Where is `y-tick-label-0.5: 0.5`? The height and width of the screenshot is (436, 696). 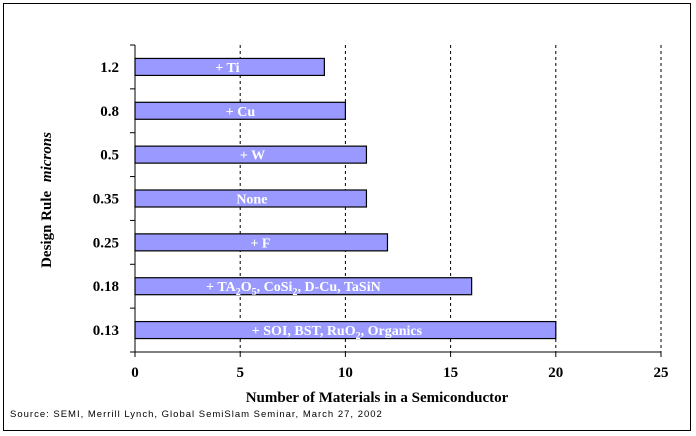
y-tick-label-0.5: 0.5 is located at coordinates (109, 156).